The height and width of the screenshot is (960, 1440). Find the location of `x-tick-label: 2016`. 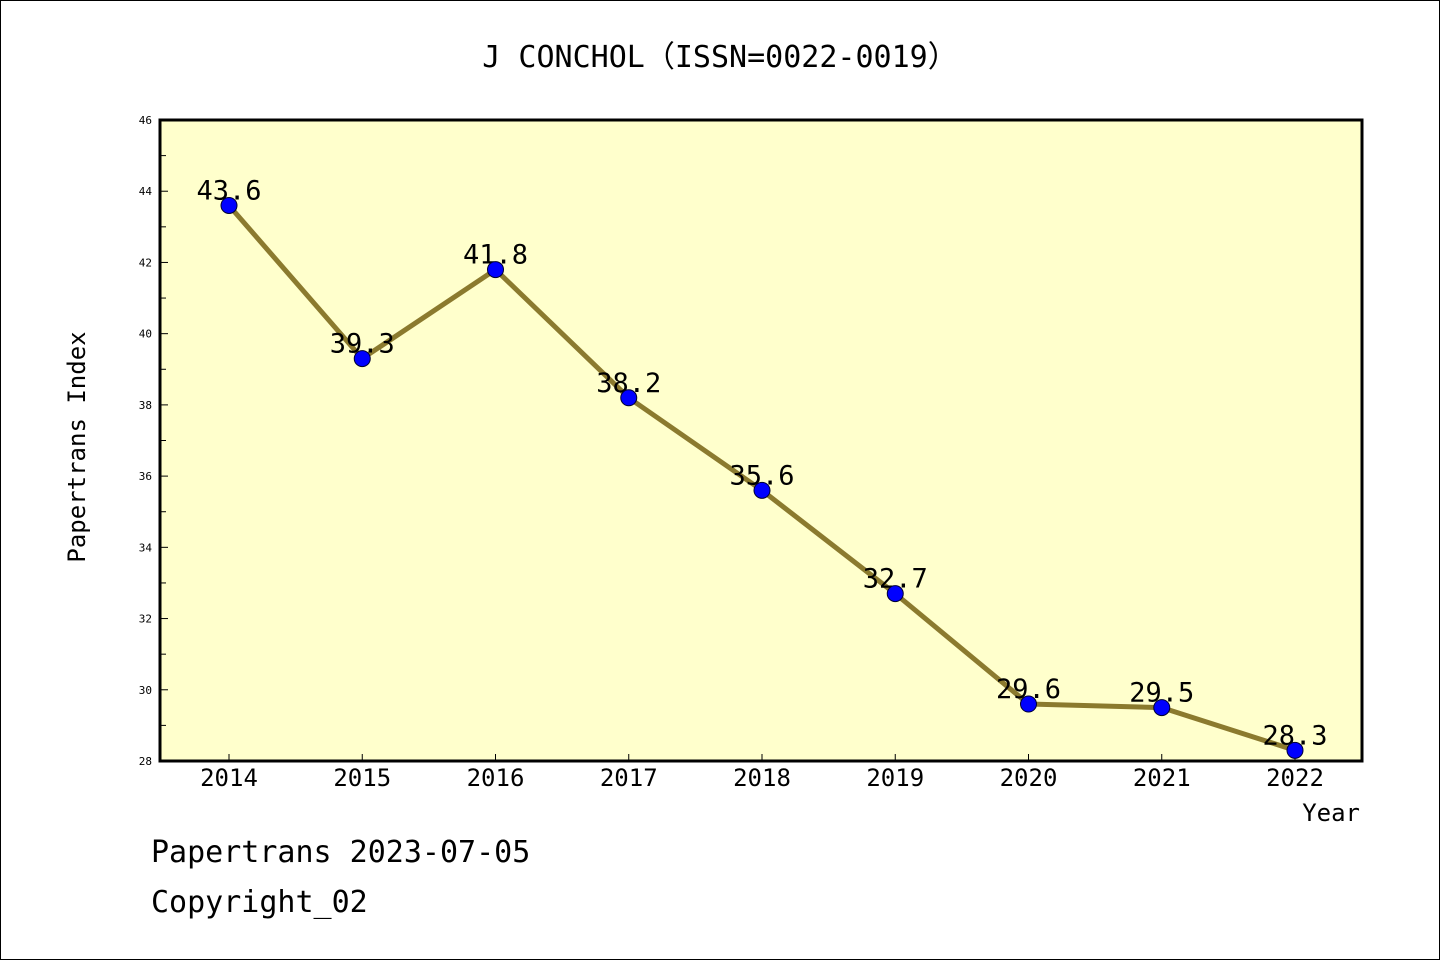

x-tick-label: 2016 is located at coordinates (496, 778).